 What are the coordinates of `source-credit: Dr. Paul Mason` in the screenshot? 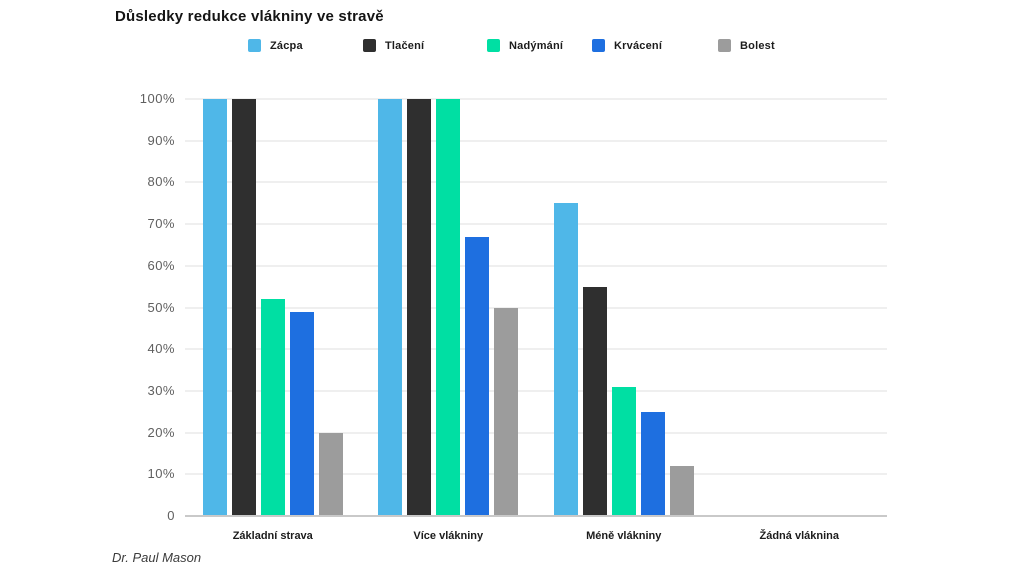 It's located at (157, 557).